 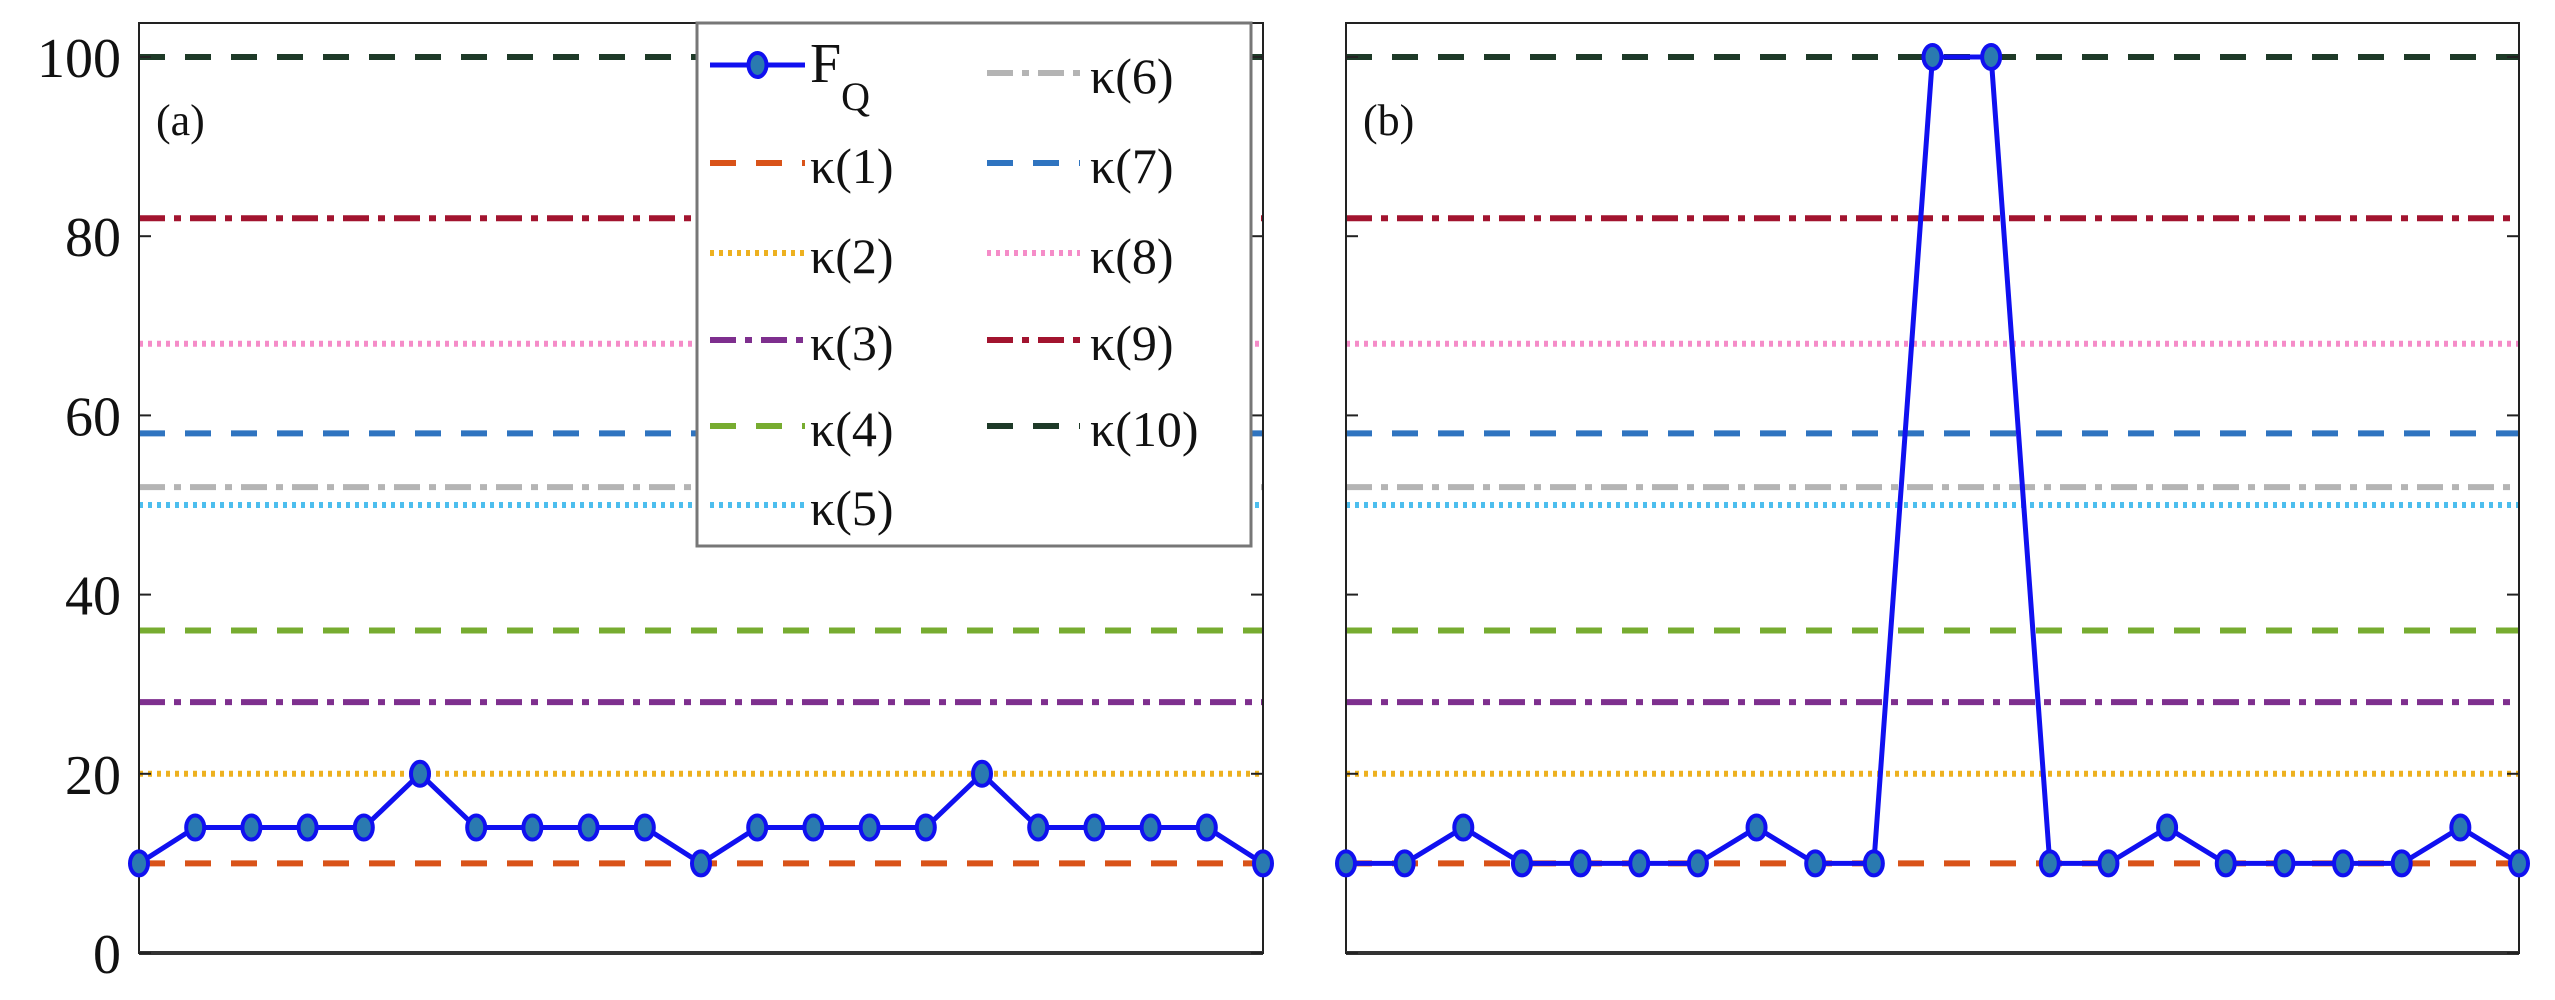 What do you see at coordinates (1132, 256) in the screenshot?
I see `legend-kappa-8-label: κ(8)` at bounding box center [1132, 256].